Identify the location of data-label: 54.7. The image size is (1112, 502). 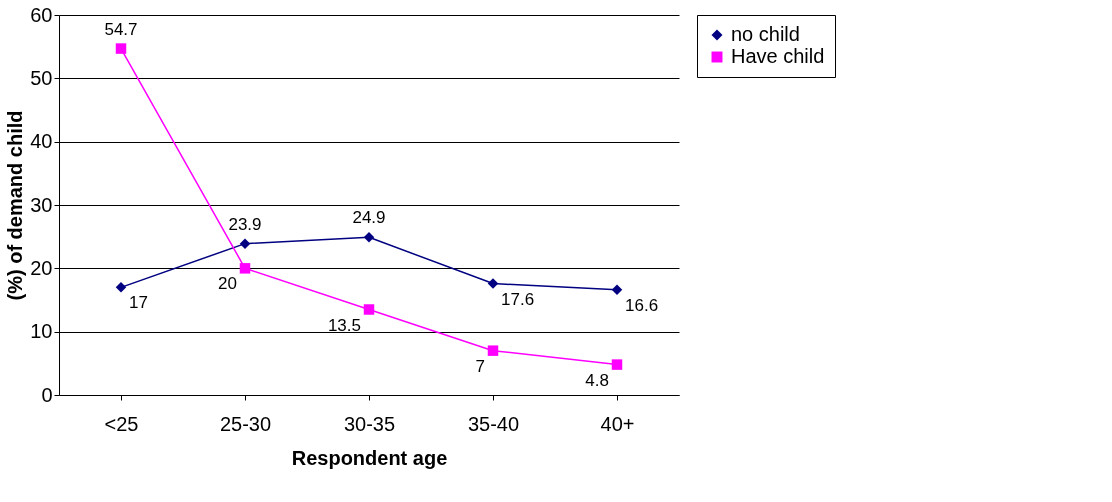
(121, 29).